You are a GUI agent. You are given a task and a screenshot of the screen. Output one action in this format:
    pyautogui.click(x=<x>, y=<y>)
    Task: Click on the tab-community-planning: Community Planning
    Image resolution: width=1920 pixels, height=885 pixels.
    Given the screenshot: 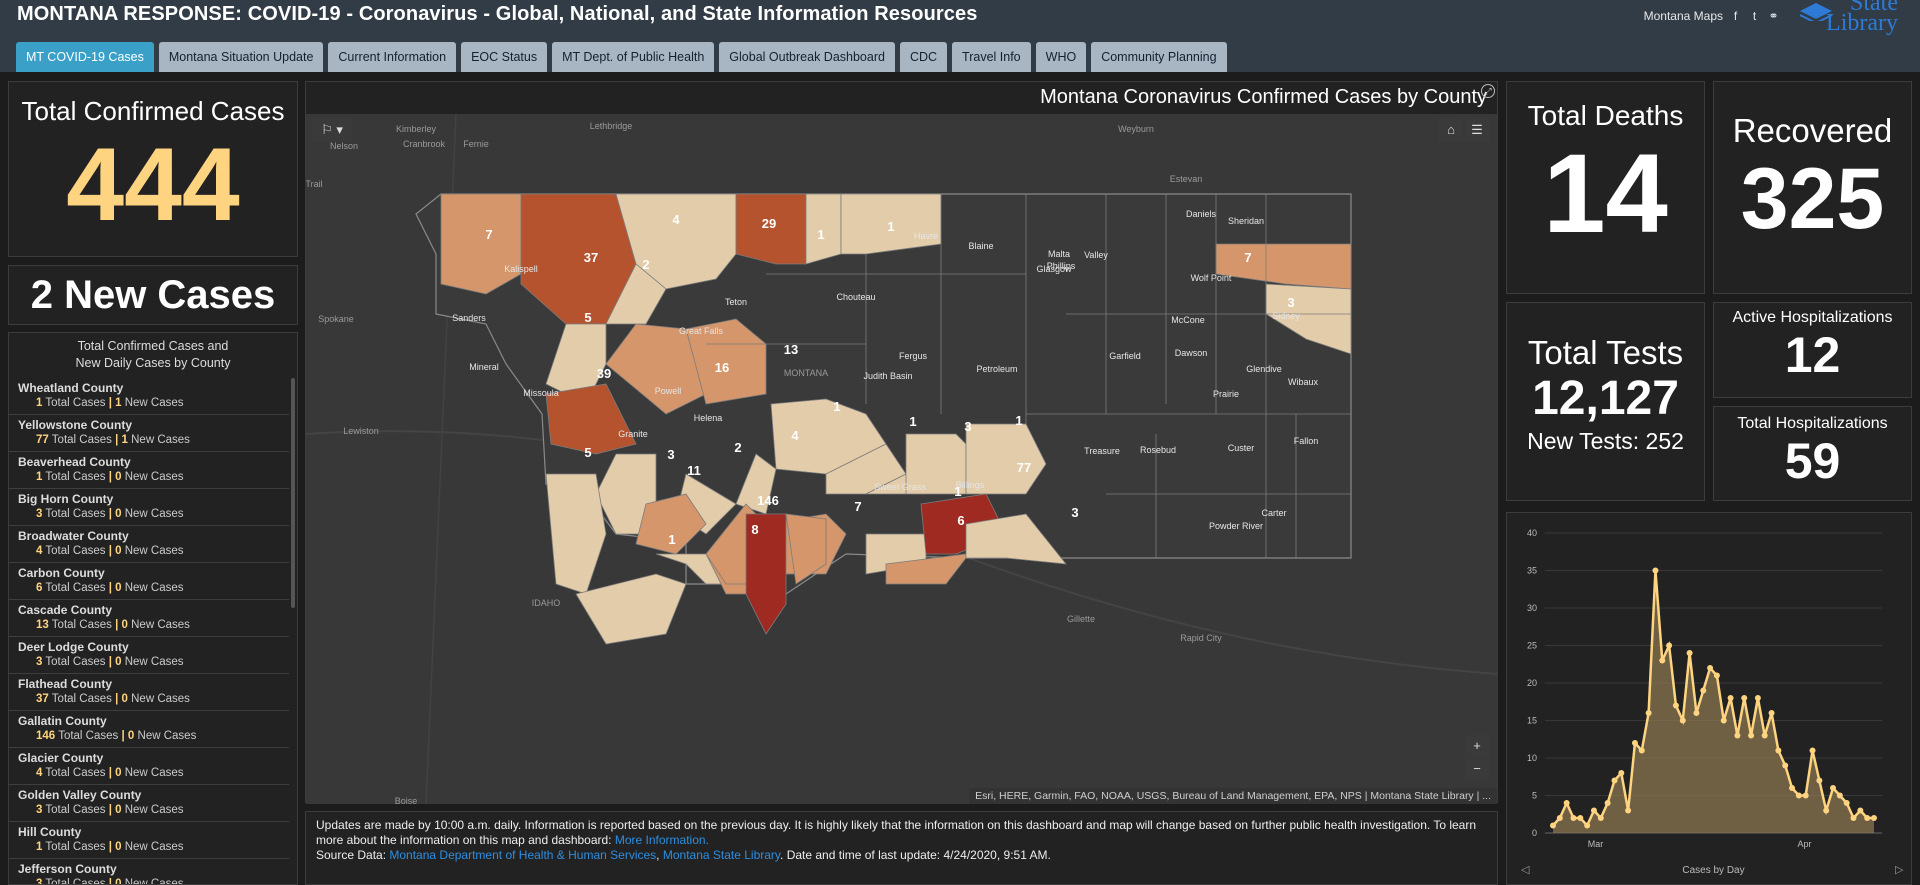 What is the action you would take?
    pyautogui.click(x=1159, y=57)
    